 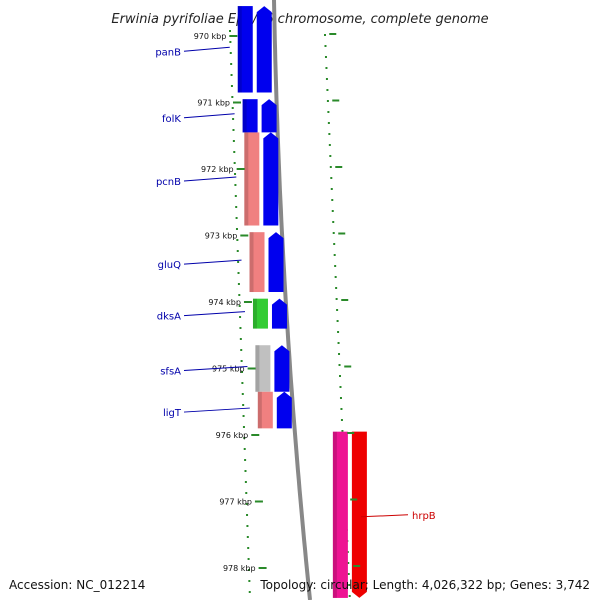 What do you see at coordinates (292, 300) in the screenshot?
I see `chromosome-backbone` at bounding box center [292, 300].